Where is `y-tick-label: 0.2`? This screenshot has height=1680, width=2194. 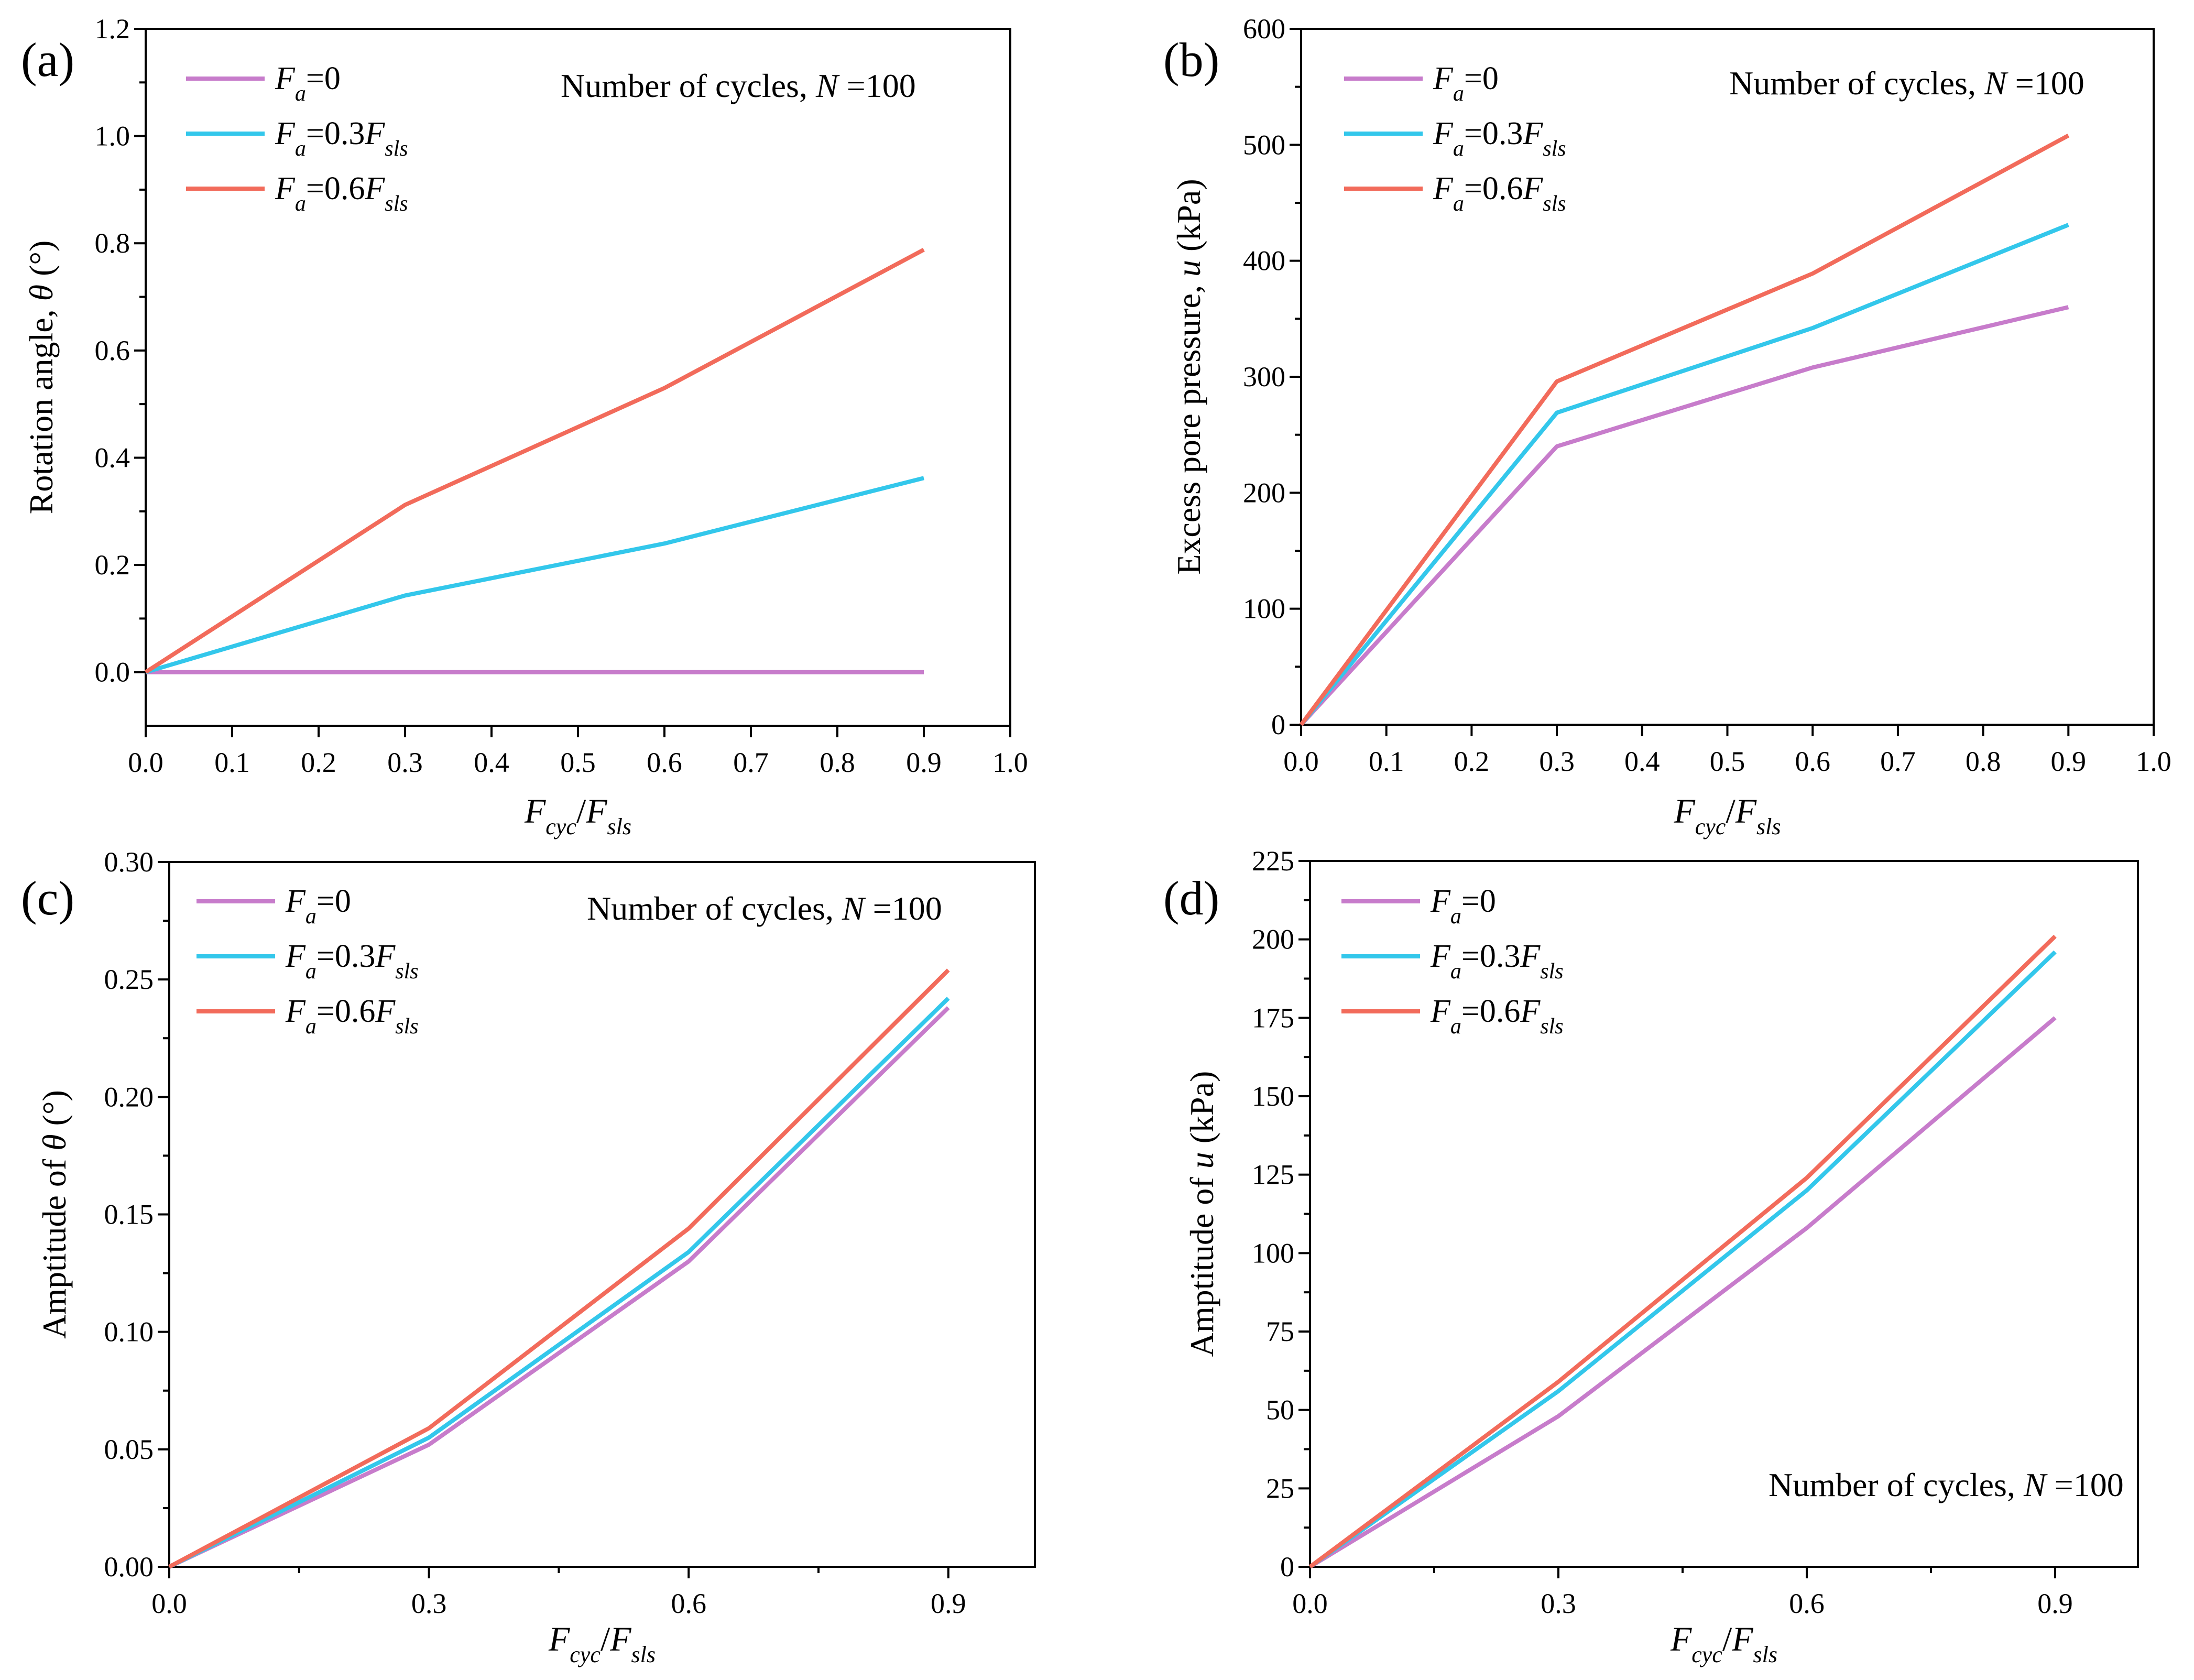
y-tick-label: 0.2 is located at coordinates (112, 565).